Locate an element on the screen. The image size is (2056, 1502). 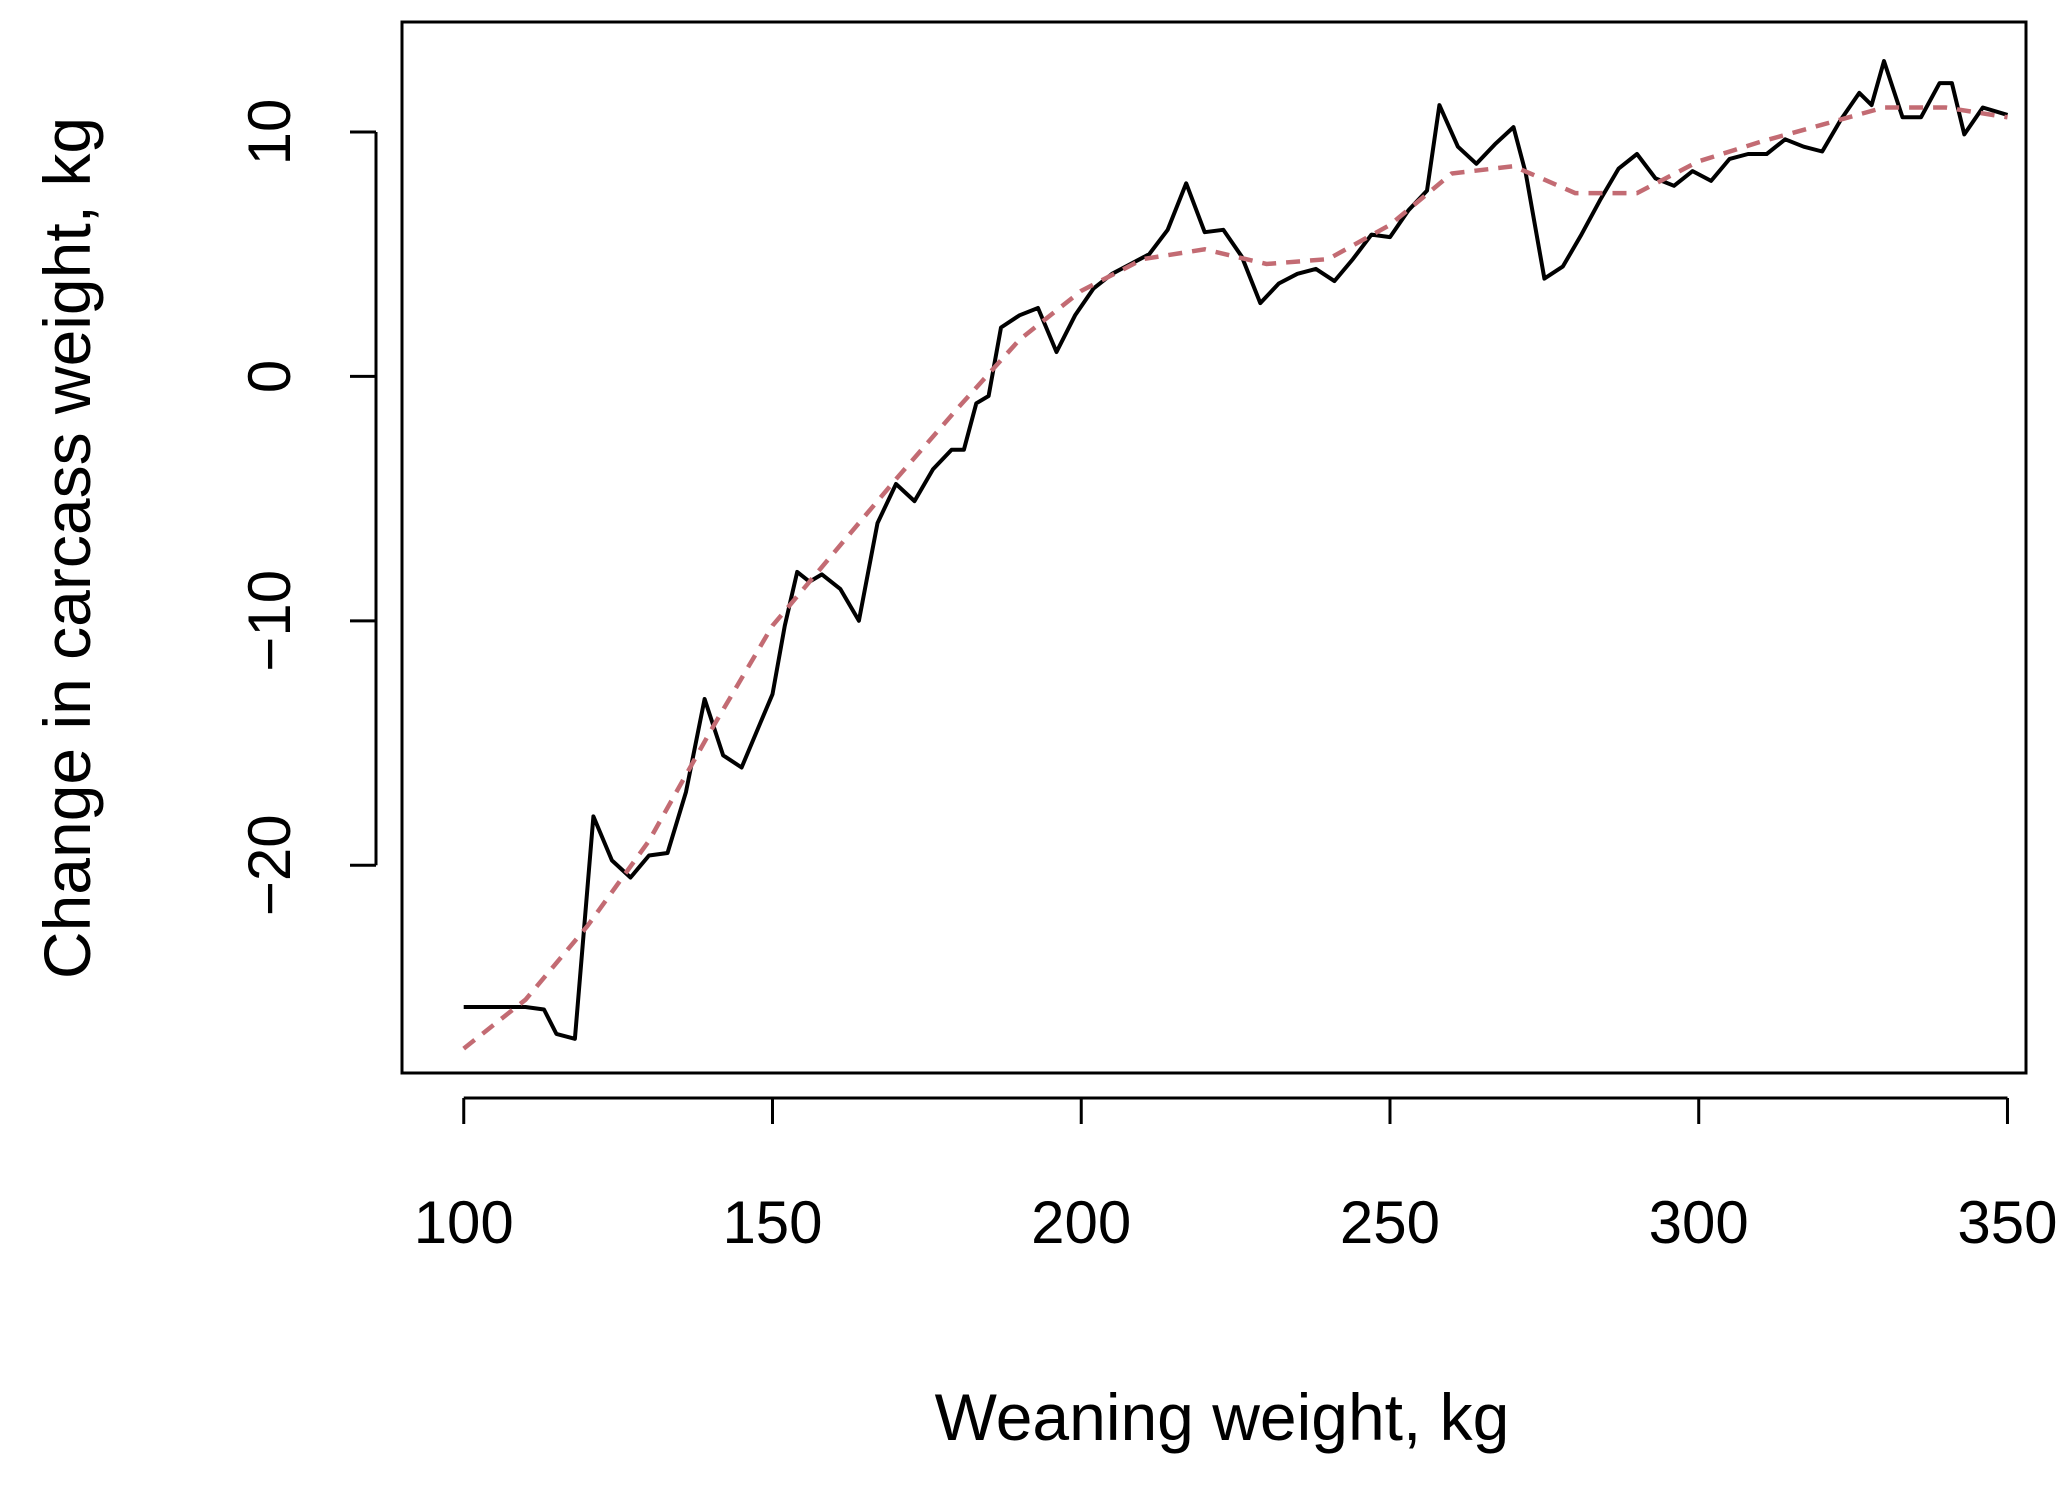
x-axis-title: Weaning weight, kg is located at coordinates (1222, 1417).